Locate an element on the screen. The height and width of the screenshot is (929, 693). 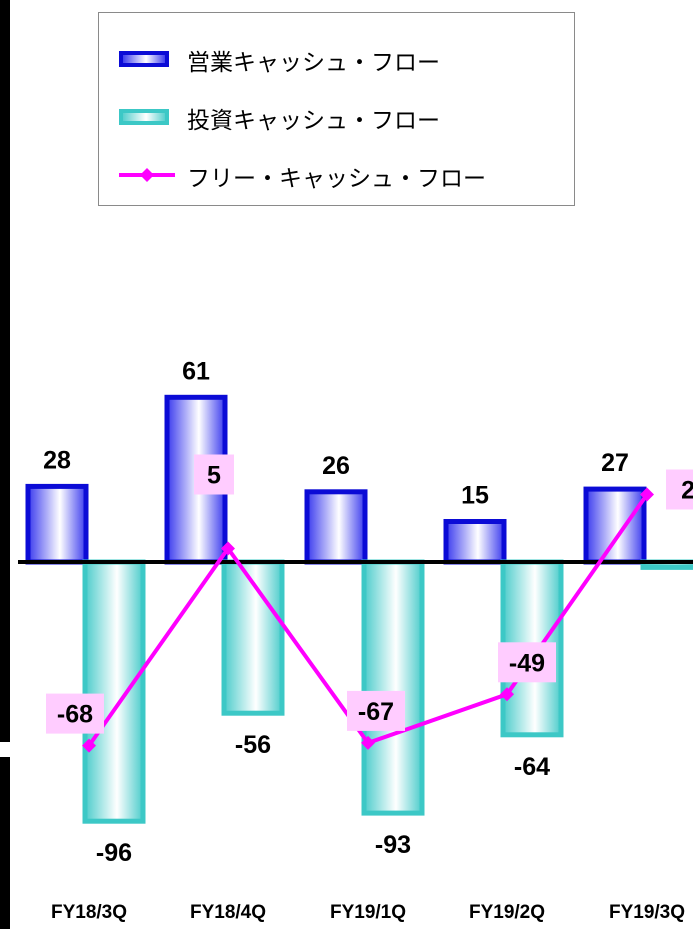
free-cf-value-label: 25 is located at coordinates (687, 491).